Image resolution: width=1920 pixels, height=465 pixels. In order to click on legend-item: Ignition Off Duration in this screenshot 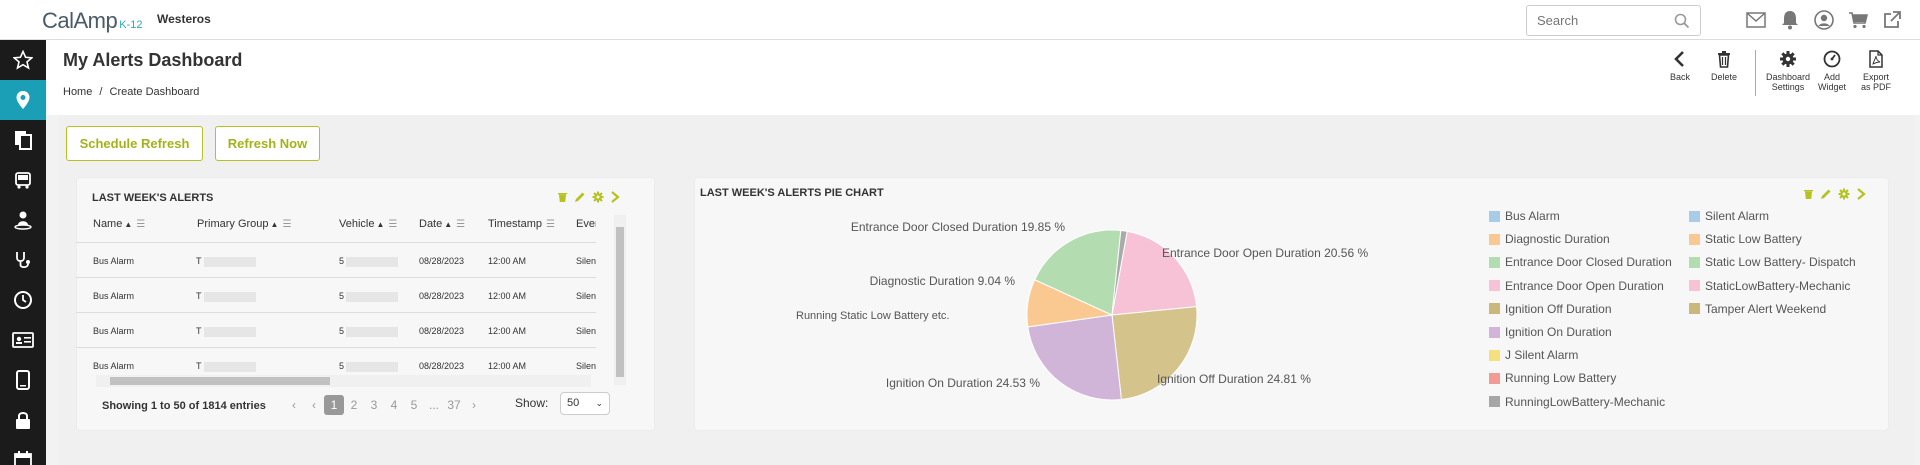, I will do `click(1550, 309)`.